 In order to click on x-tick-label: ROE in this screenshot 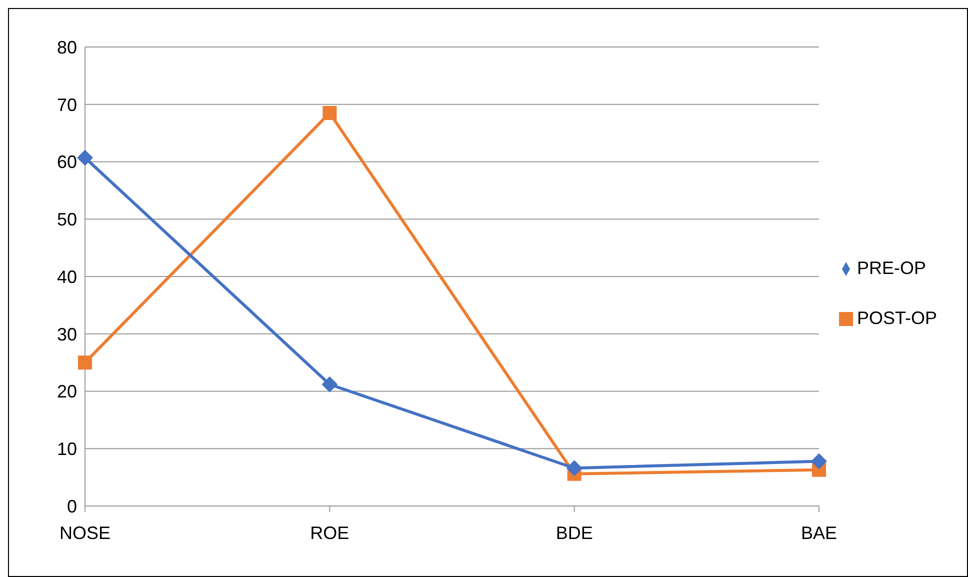, I will do `click(330, 532)`.